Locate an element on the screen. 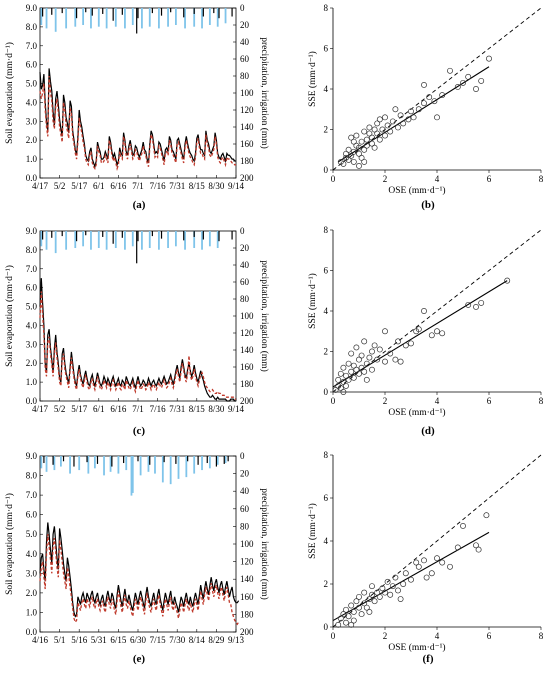 Image resolution: width=550 pixels, height=673 pixels. x-tick-label: 0 is located at coordinates (333, 179).